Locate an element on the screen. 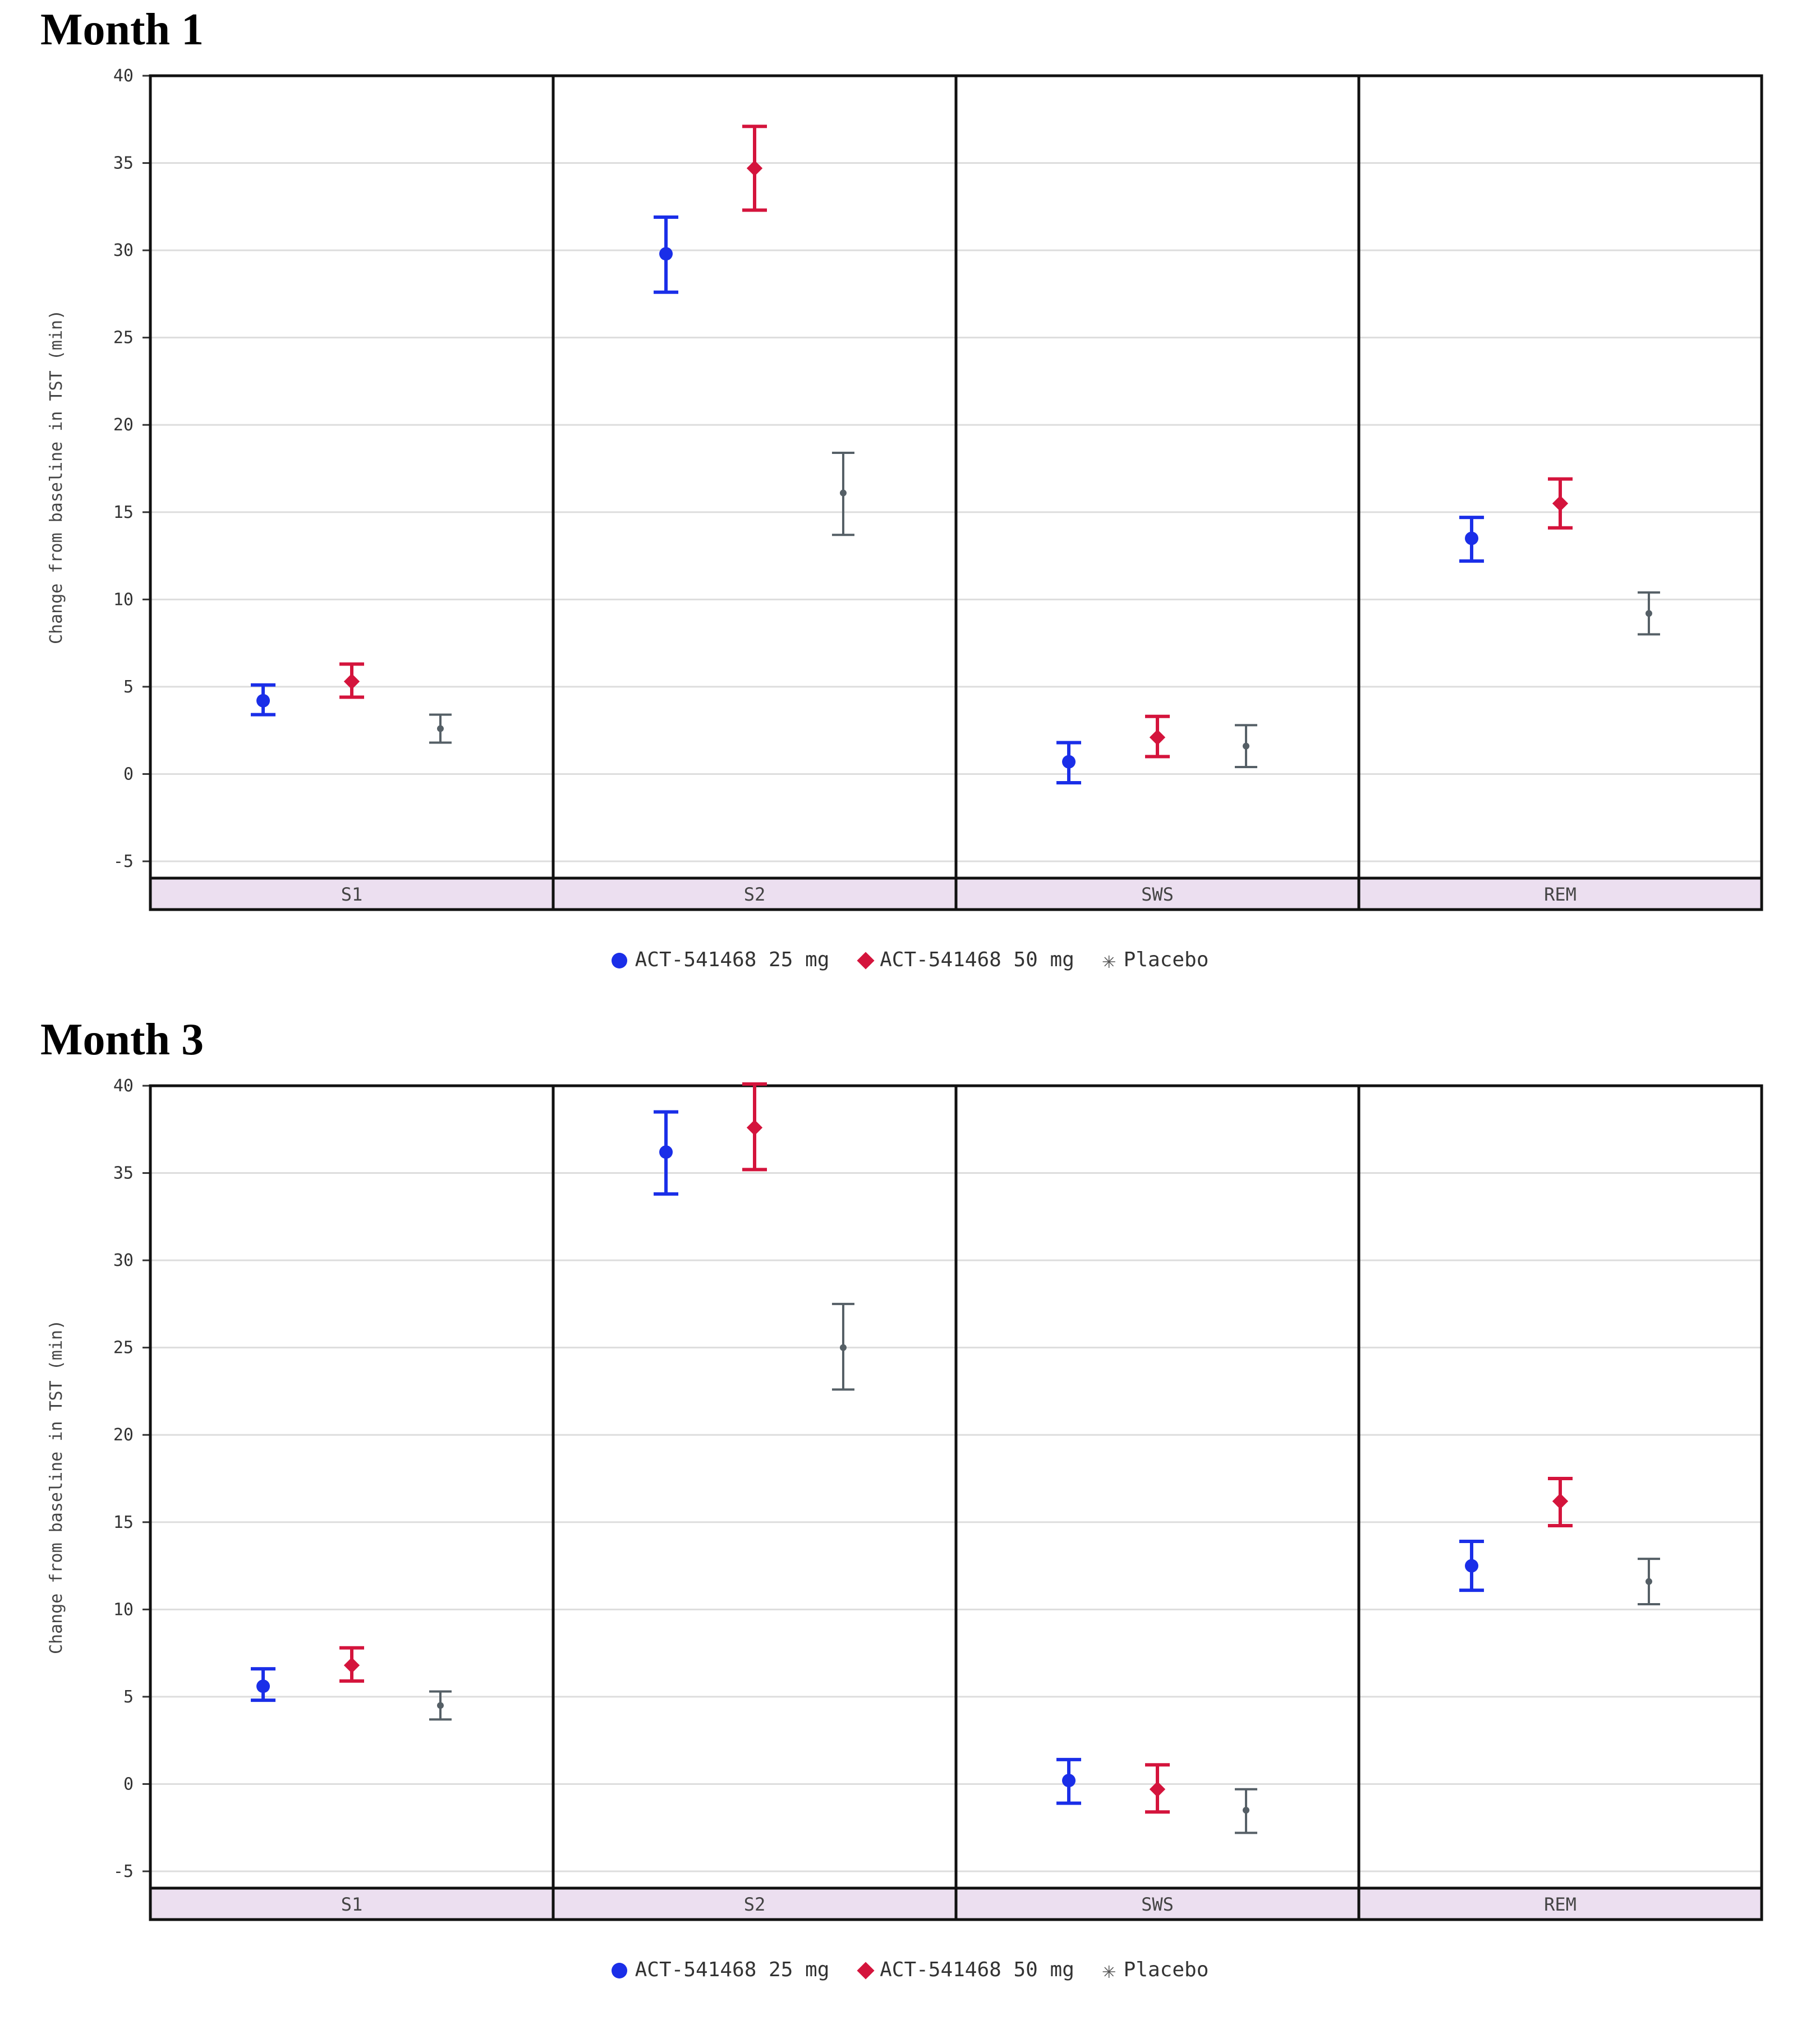 This screenshot has height=2020, width=1820. chart-title: Month 3 is located at coordinates (122, 1039).